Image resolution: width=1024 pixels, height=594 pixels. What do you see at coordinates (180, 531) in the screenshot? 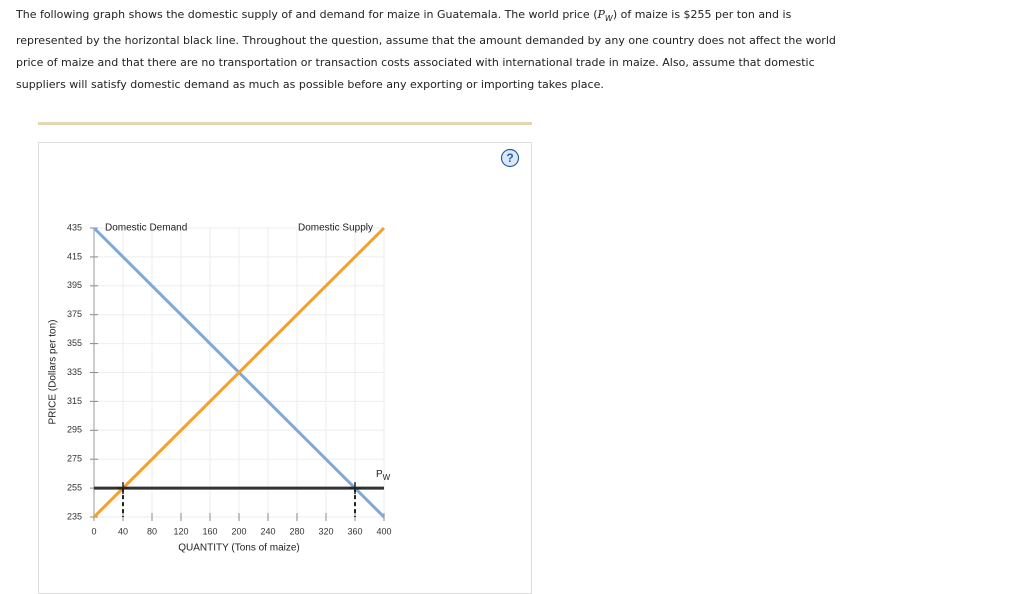
I see `x-tick-label: 120` at bounding box center [180, 531].